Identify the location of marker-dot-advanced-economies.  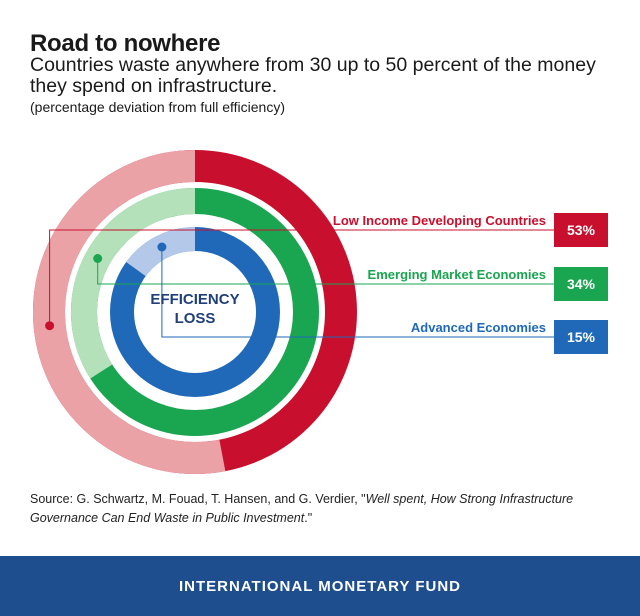
(162, 247).